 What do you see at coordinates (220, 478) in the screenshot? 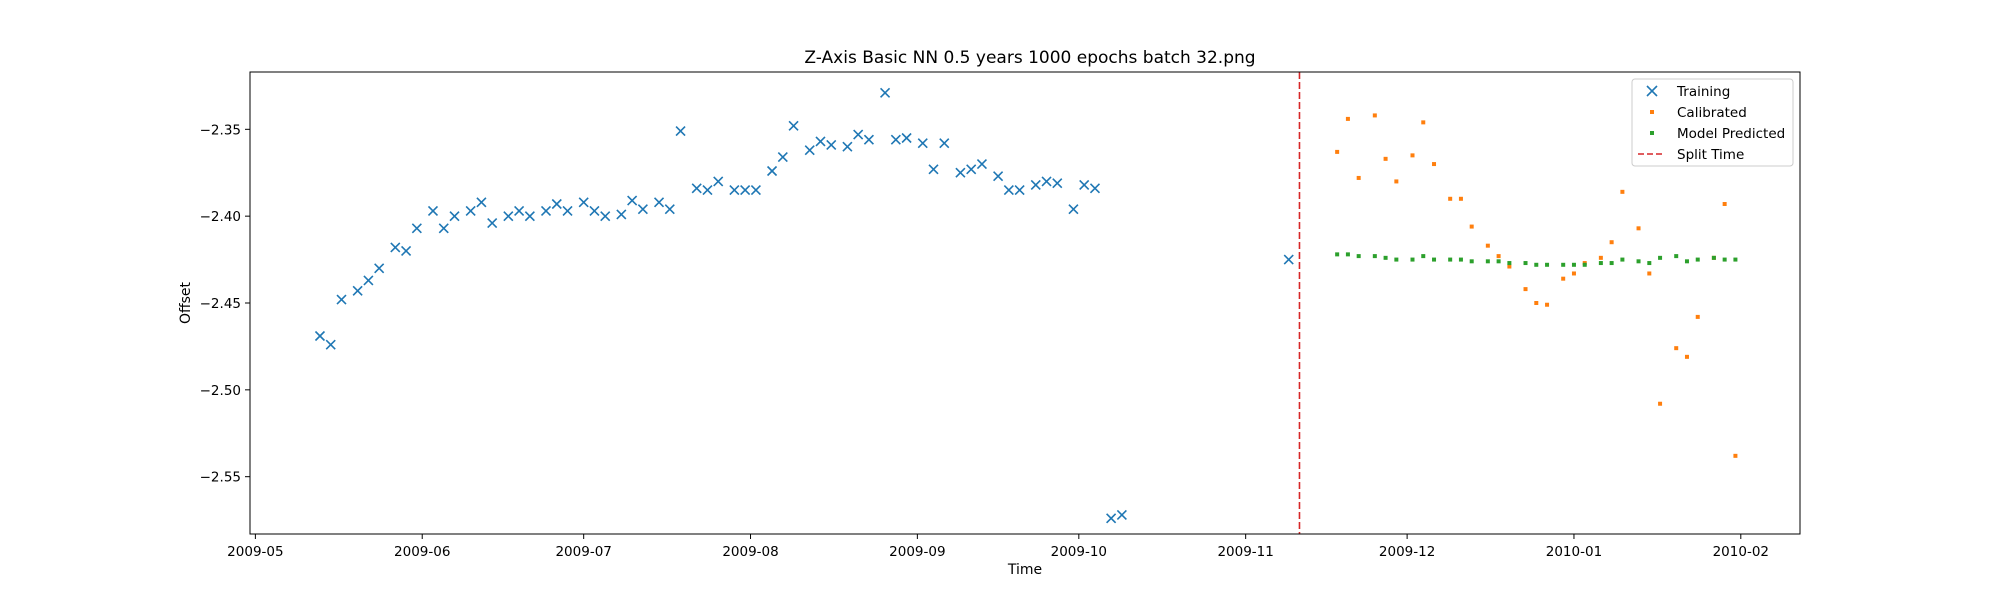
I see `y-tick-label: −2.55` at bounding box center [220, 478].